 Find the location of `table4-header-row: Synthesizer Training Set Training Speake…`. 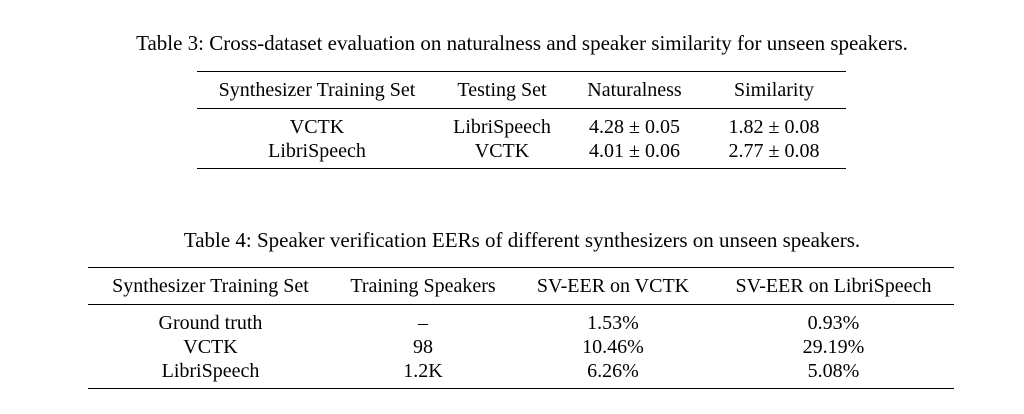

table4-header-row: Synthesizer Training Set Training Speake… is located at coordinates (521, 286).